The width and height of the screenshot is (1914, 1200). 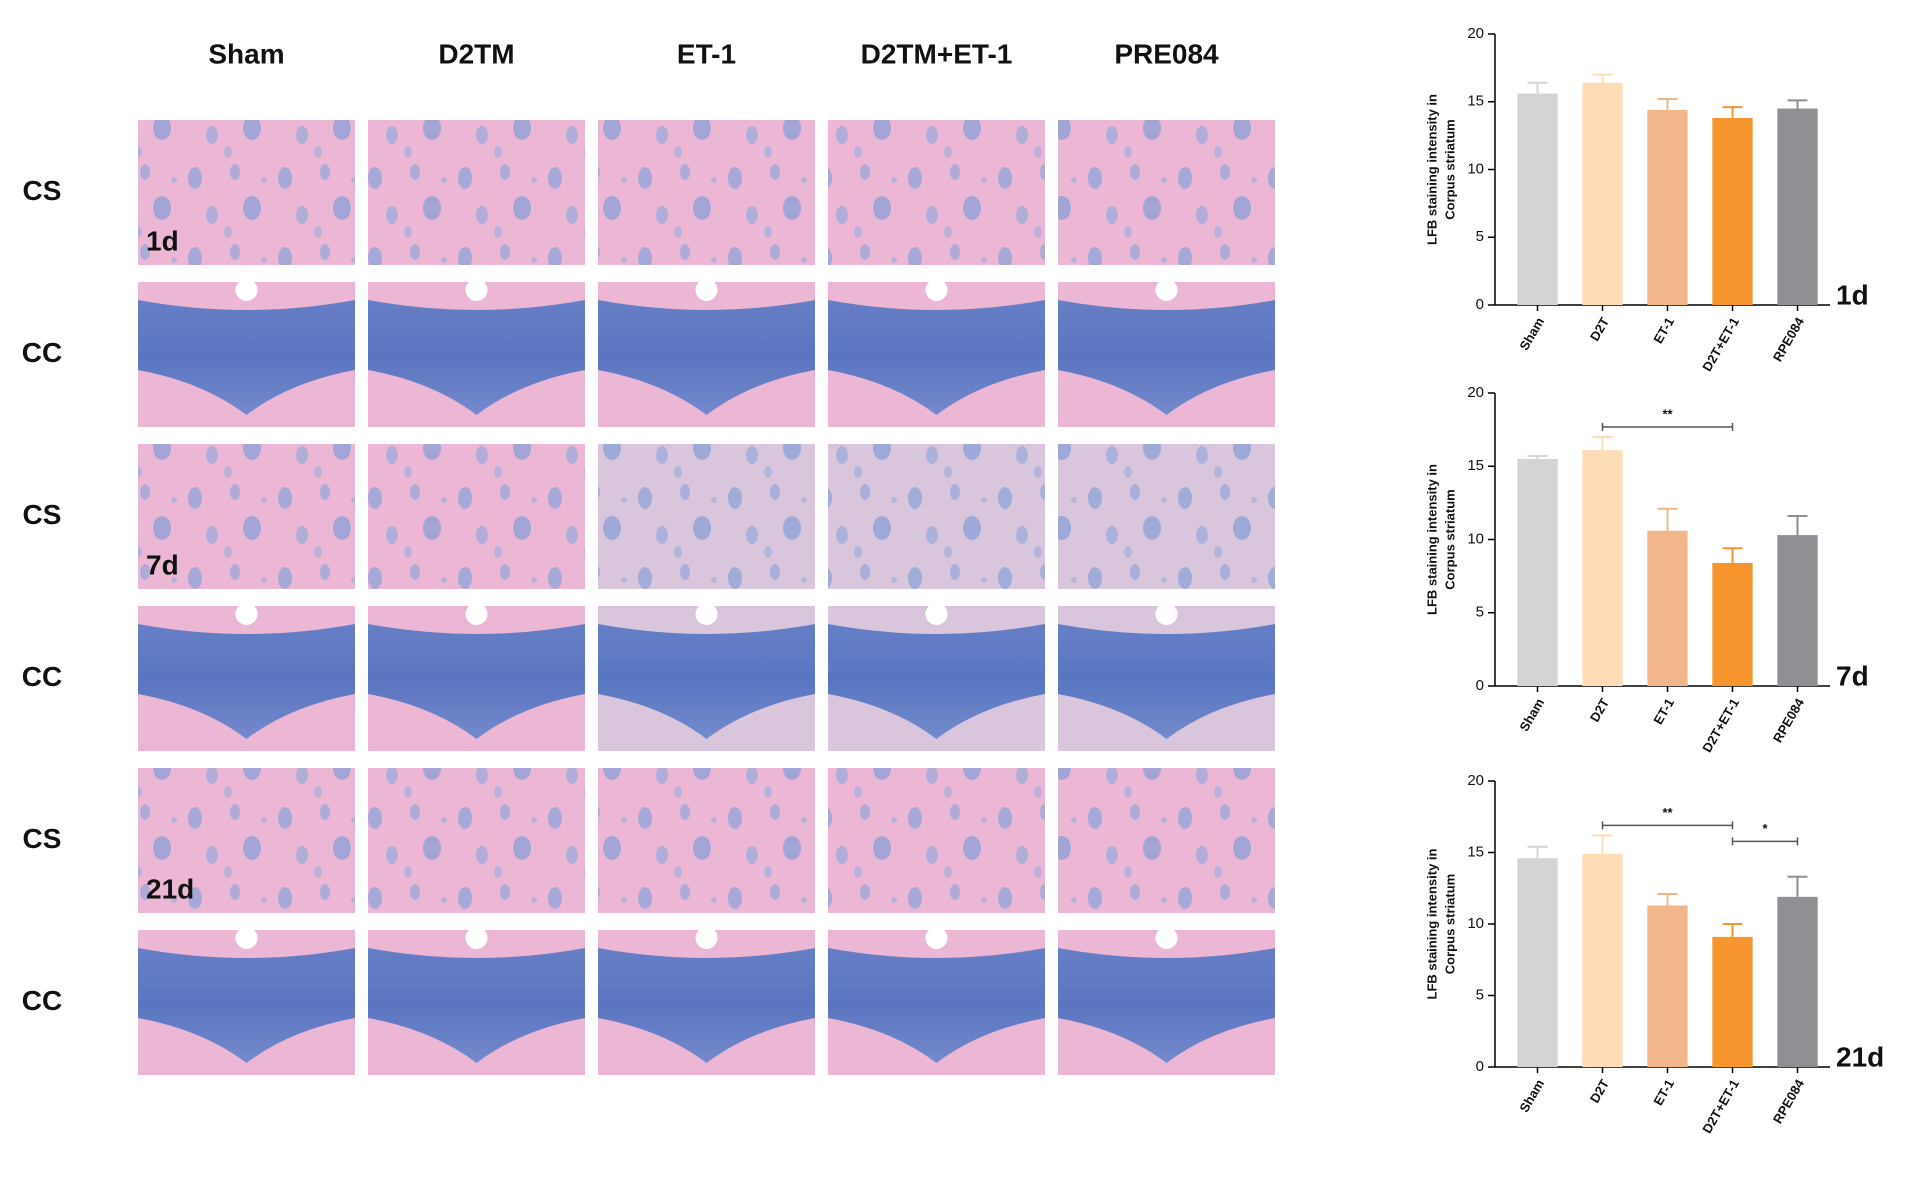 I want to click on column-header: ET-1, so click(x=706, y=53).